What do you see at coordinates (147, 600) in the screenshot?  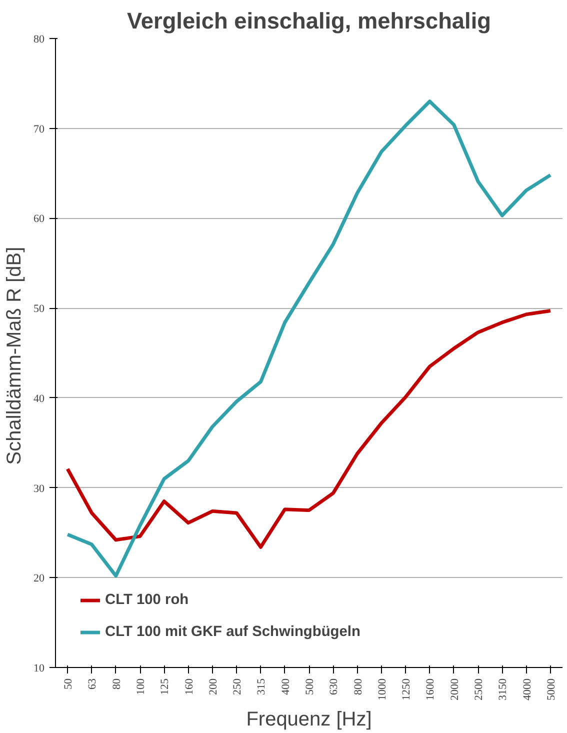 I see `legend-label: CLT 100 roh` at bounding box center [147, 600].